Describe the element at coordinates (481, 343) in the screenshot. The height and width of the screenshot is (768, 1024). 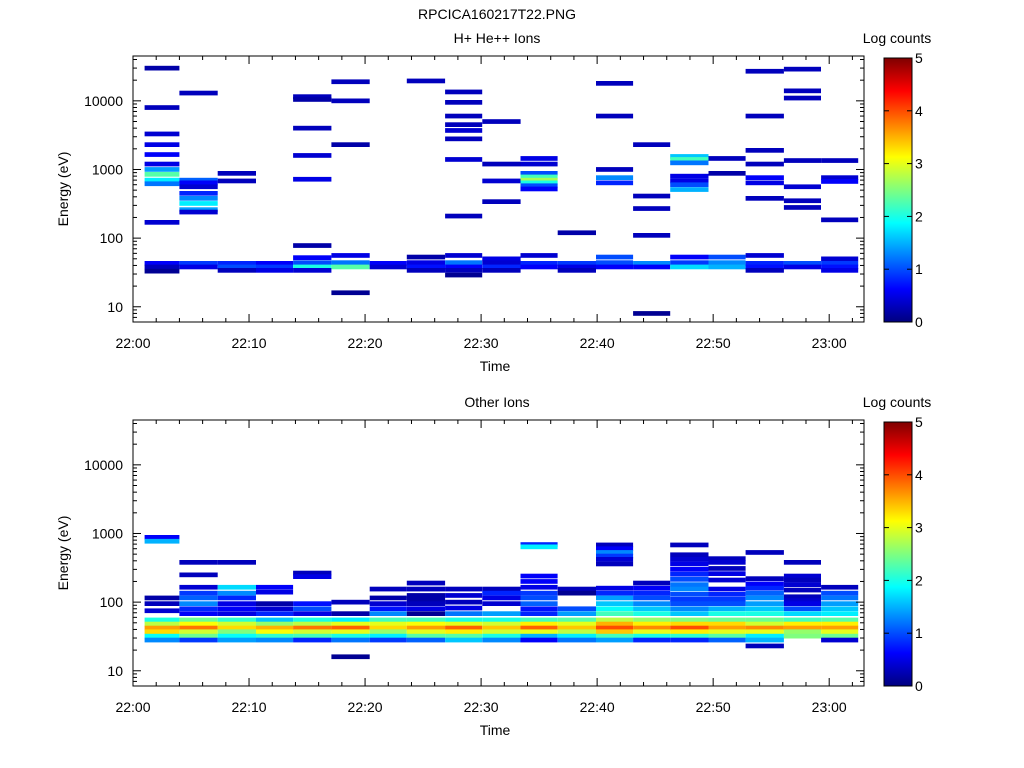
I see `x-tick-label: 22:30` at that location.